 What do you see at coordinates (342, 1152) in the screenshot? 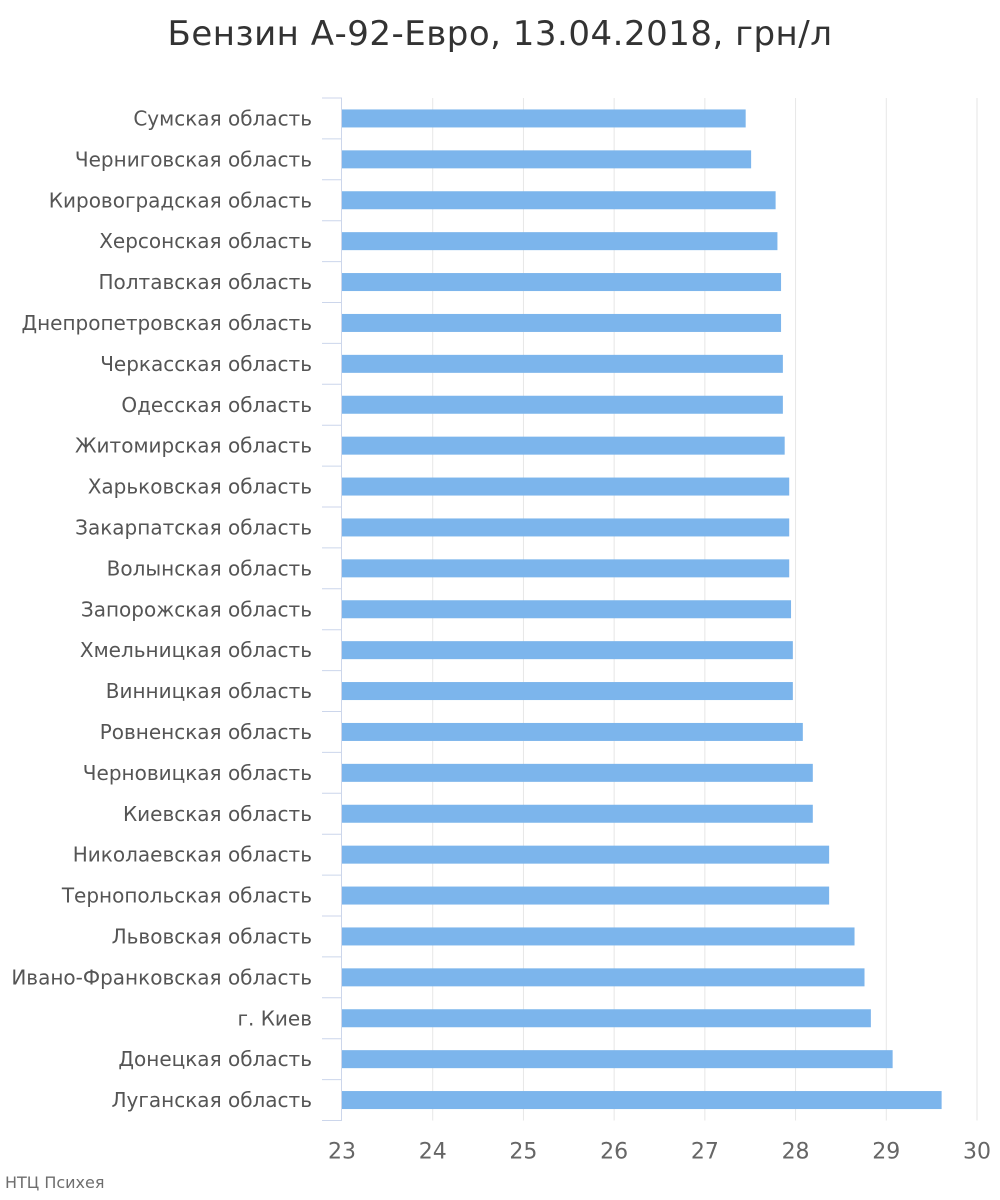
I see `x-tick-label: 23` at bounding box center [342, 1152].